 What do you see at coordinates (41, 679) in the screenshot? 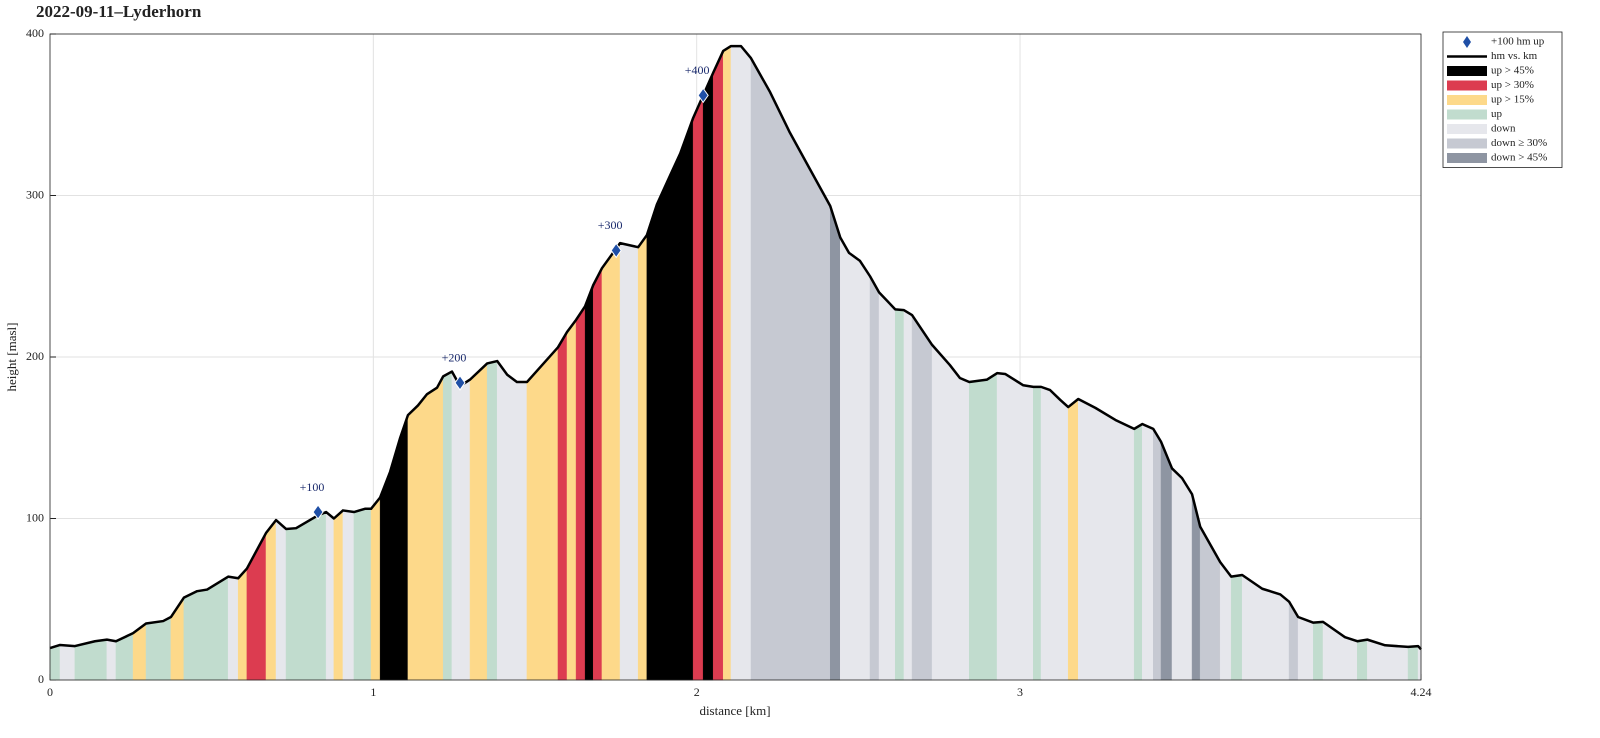
I see `y-tick-label: 0` at bounding box center [41, 679].